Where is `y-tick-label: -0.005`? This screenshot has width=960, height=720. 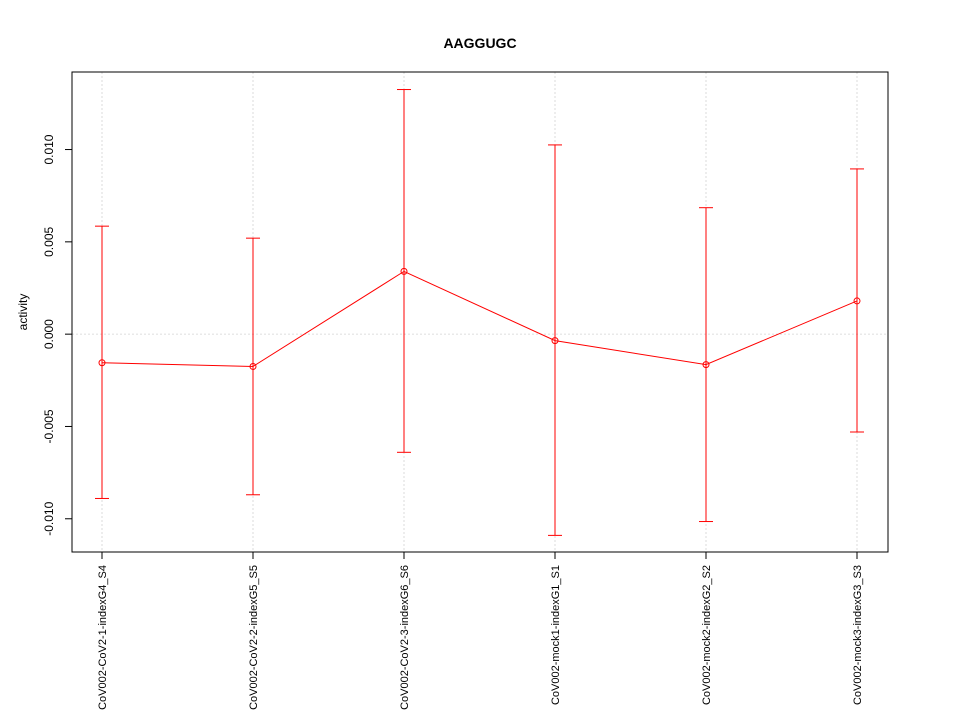
y-tick-label: -0.005 is located at coordinates (49, 426).